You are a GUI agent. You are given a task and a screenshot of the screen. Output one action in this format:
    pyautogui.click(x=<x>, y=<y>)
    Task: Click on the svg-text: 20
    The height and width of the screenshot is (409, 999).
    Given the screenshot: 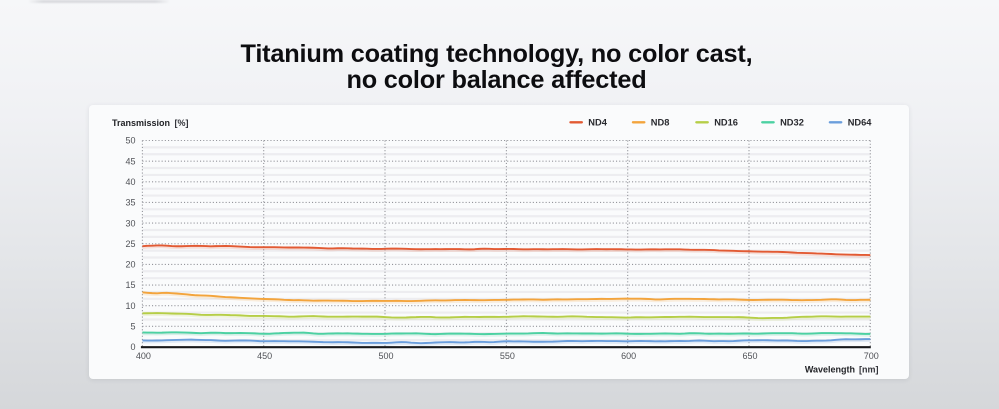 What is the action you would take?
    pyautogui.click(x=130, y=265)
    